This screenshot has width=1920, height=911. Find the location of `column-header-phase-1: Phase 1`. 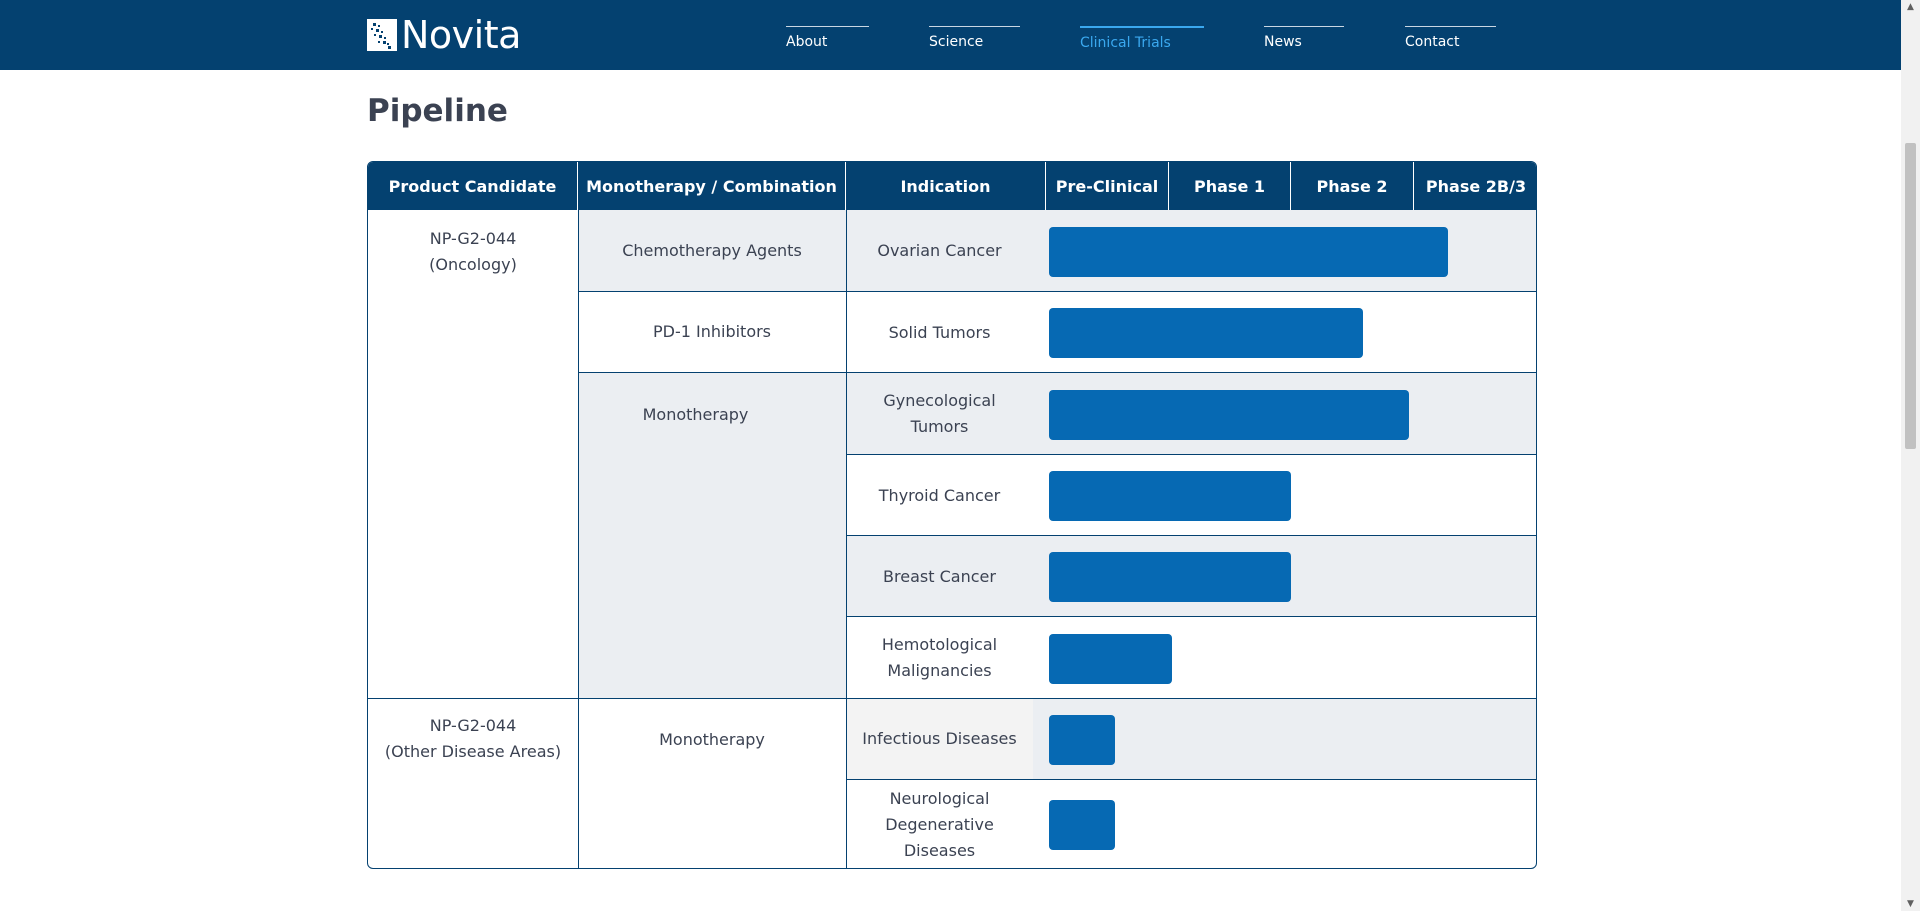

column-header-phase-1: Phase 1 is located at coordinates (1230, 186).